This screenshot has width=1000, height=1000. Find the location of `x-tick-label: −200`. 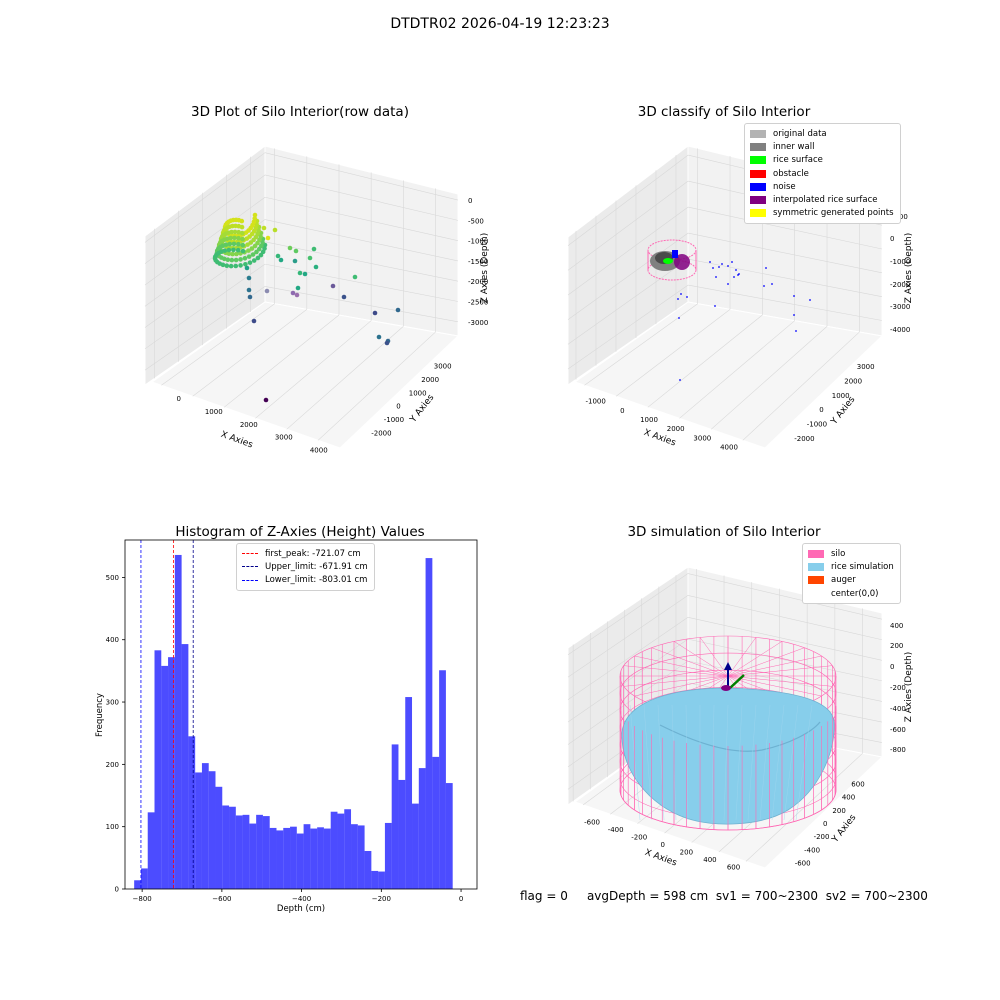

x-tick-label: −200 is located at coordinates (381, 899).